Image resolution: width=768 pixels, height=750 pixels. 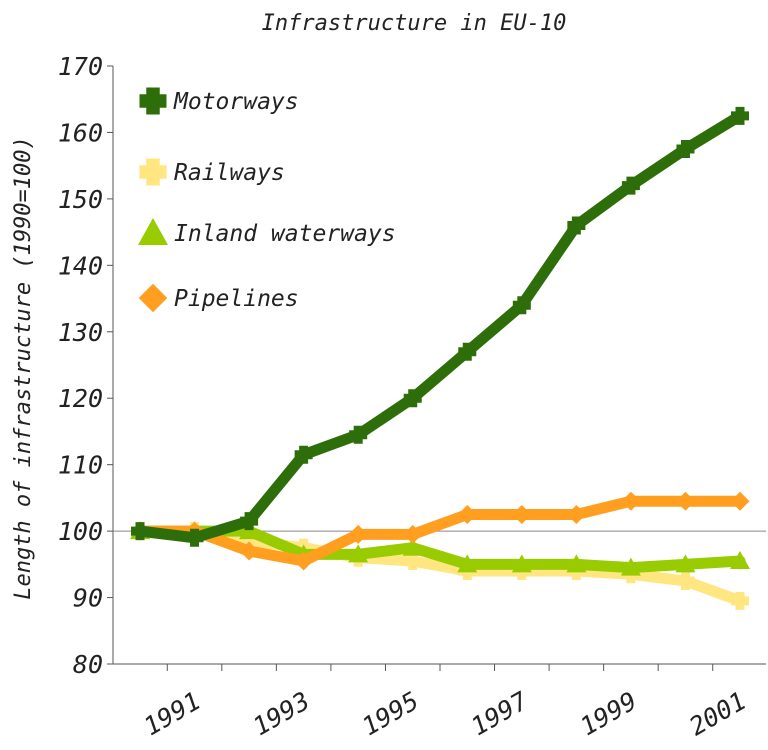 What do you see at coordinates (80, 398) in the screenshot?
I see `y-tick-label-120: 120` at bounding box center [80, 398].